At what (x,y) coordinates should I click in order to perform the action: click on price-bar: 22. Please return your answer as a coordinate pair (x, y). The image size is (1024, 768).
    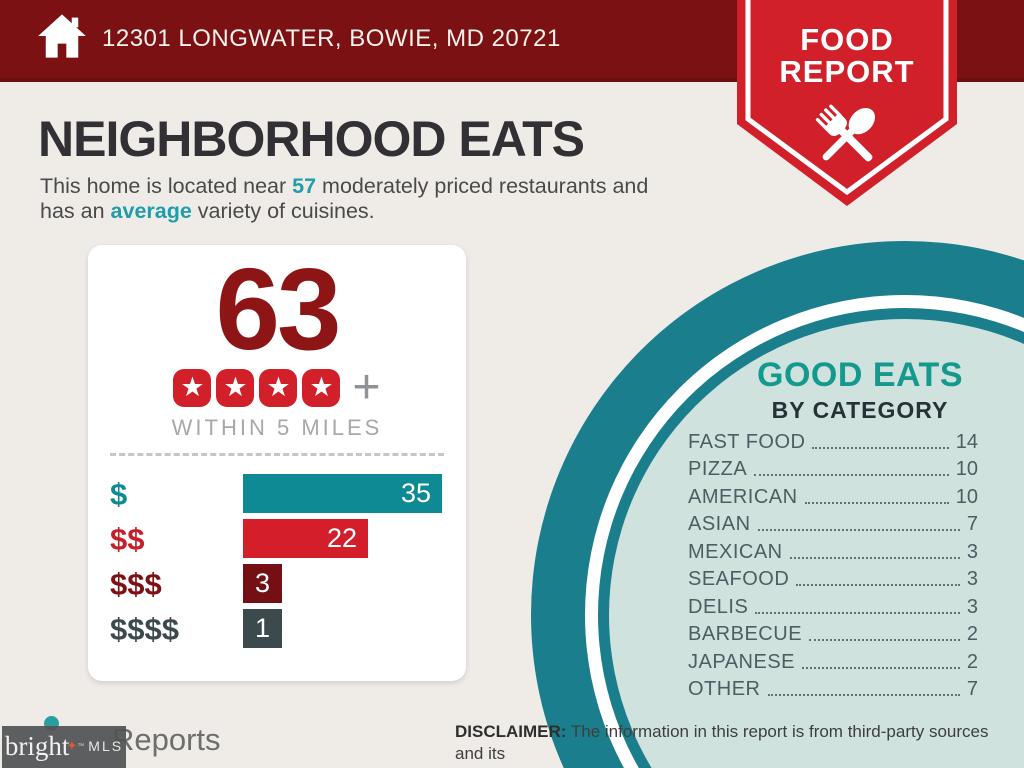
    Looking at the image, I should click on (305, 538).